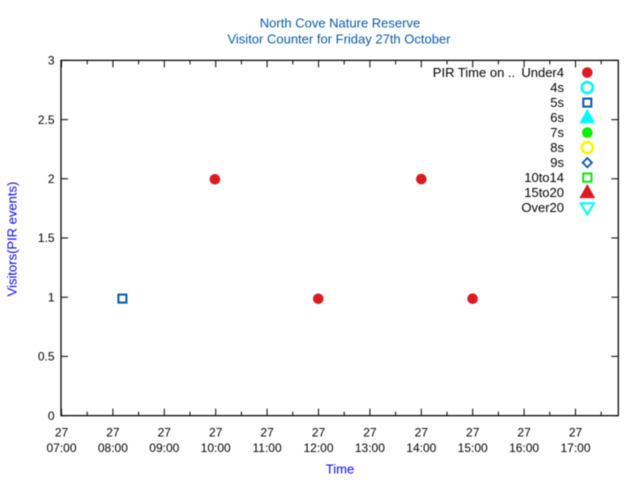  I want to click on svg-text: Visitors(PIR events), so click(12, 239).